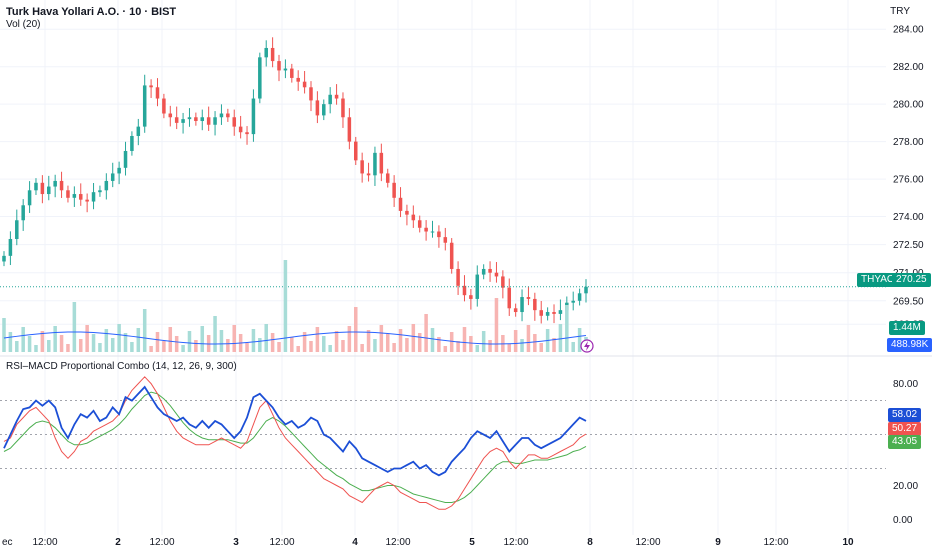  Describe the element at coordinates (908, 105) in the screenshot. I see `price-tick-label: 280.00` at that location.